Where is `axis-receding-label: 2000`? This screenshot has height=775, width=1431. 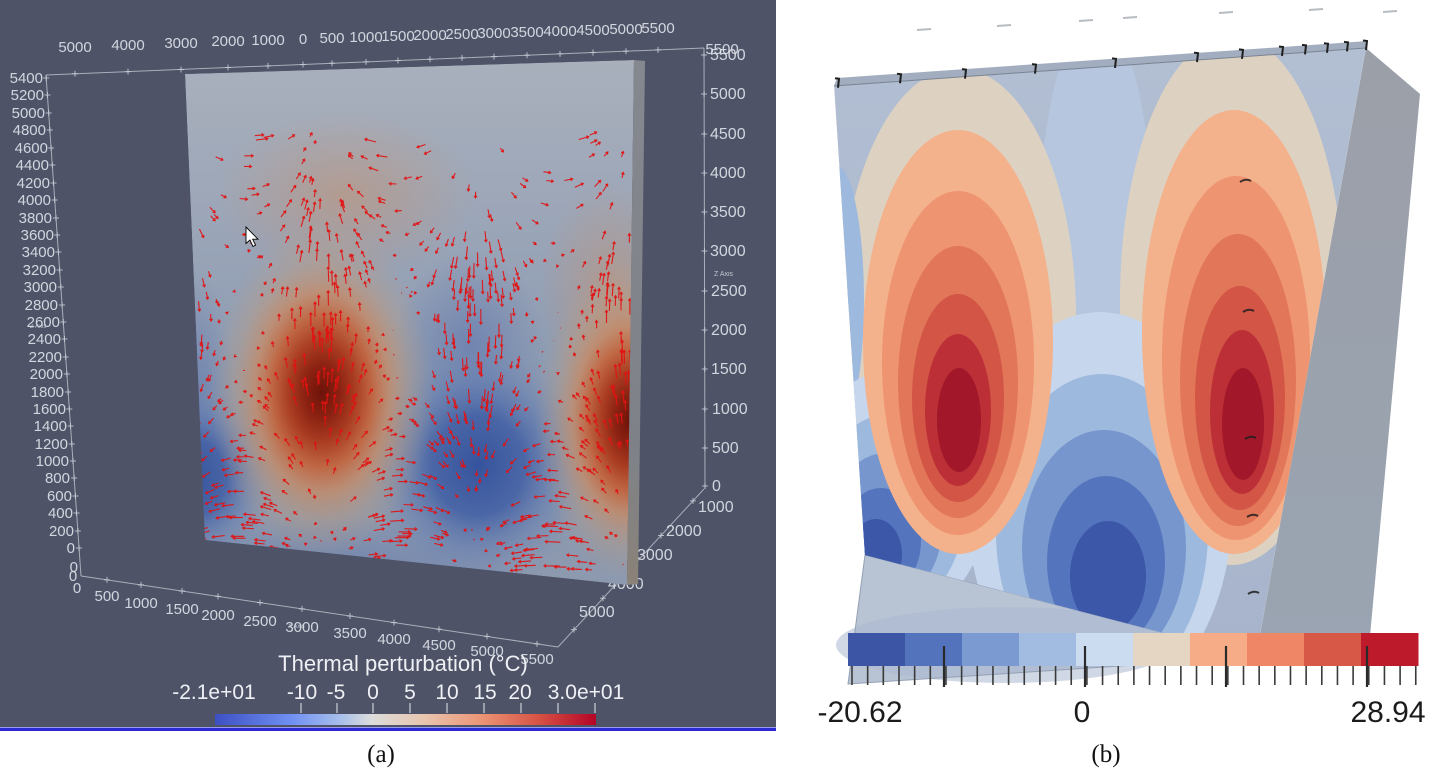
axis-receding-label: 2000 is located at coordinates (684, 531).